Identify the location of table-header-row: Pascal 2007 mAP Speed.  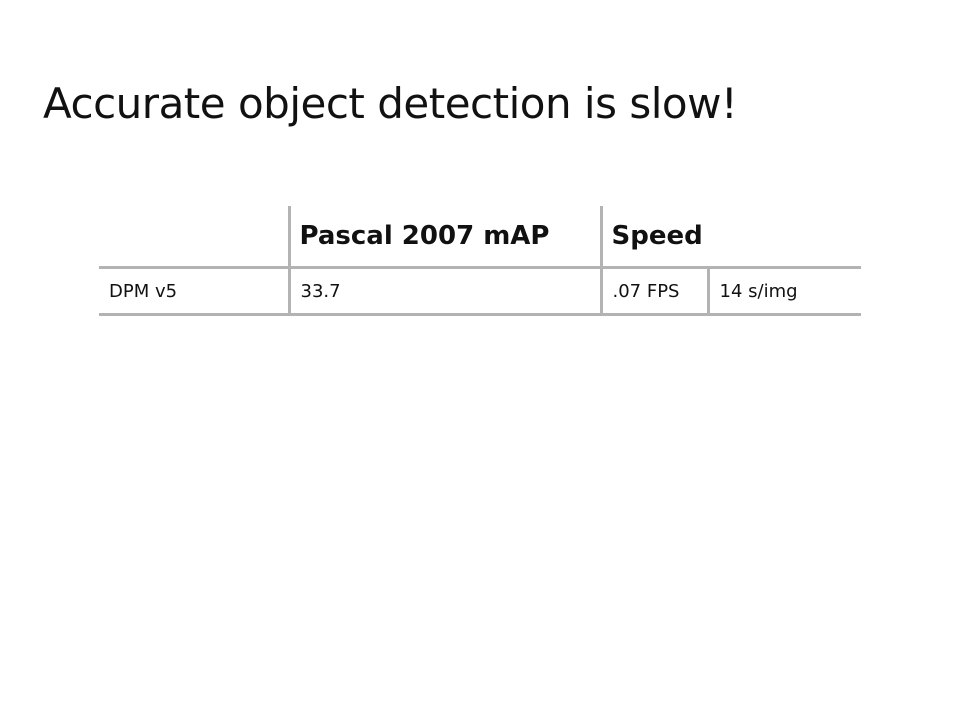
(480, 237).